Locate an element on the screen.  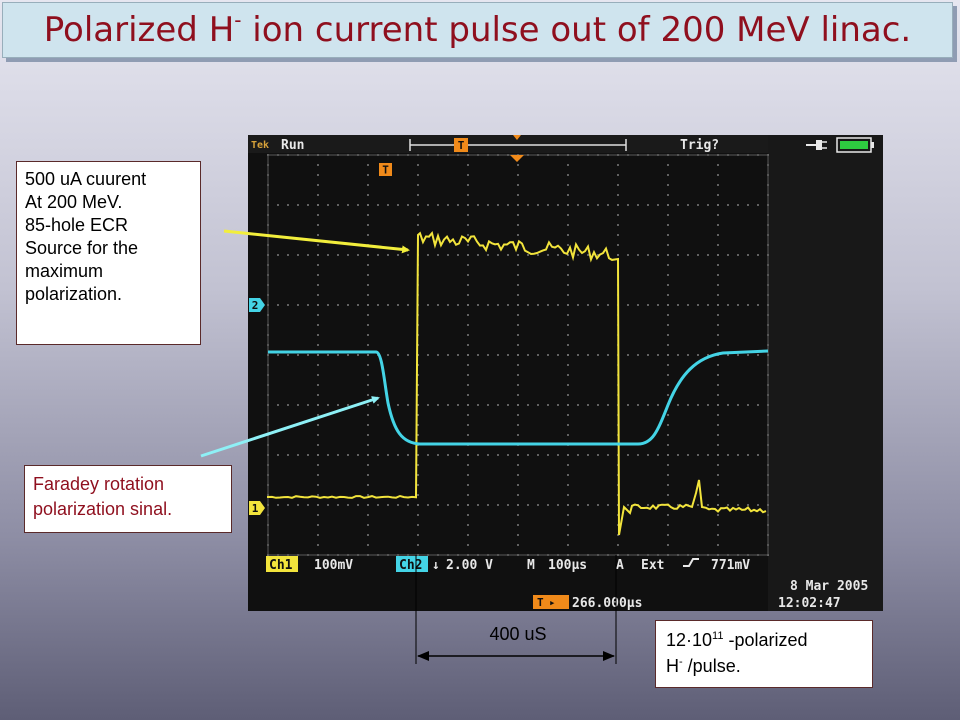
trigger-marker is located at coordinates (385, 169).